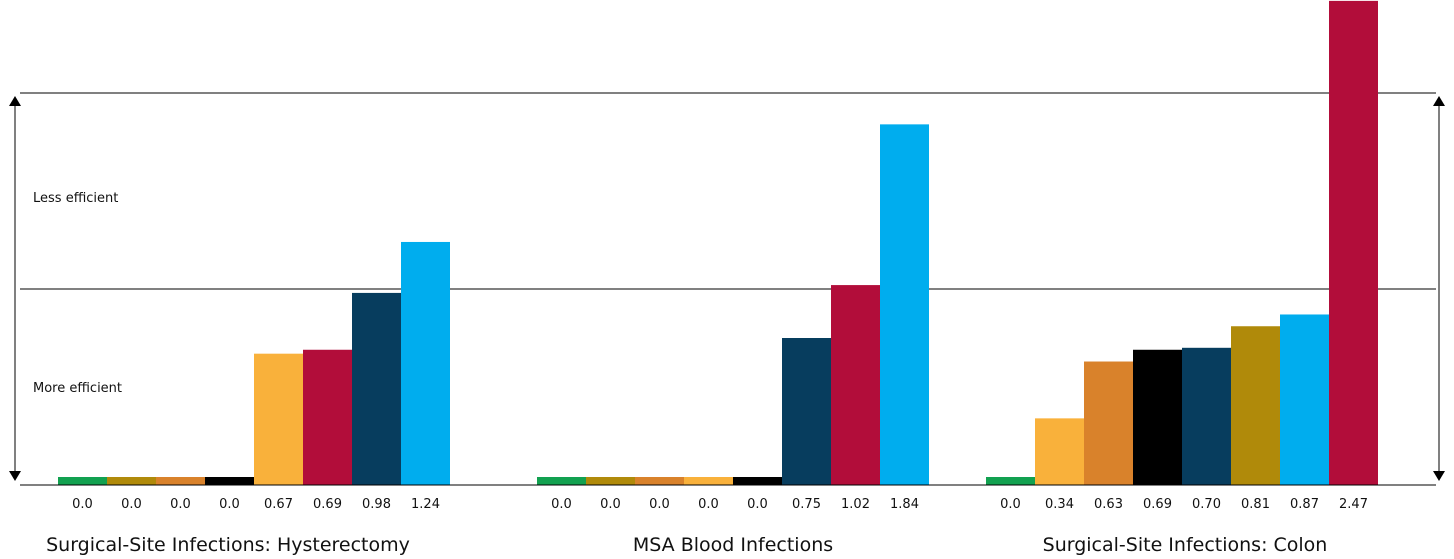 This screenshot has height=559, width=1454. What do you see at coordinates (733, 545) in the screenshot?
I see `group-title-2: MSA Blood Infections` at bounding box center [733, 545].